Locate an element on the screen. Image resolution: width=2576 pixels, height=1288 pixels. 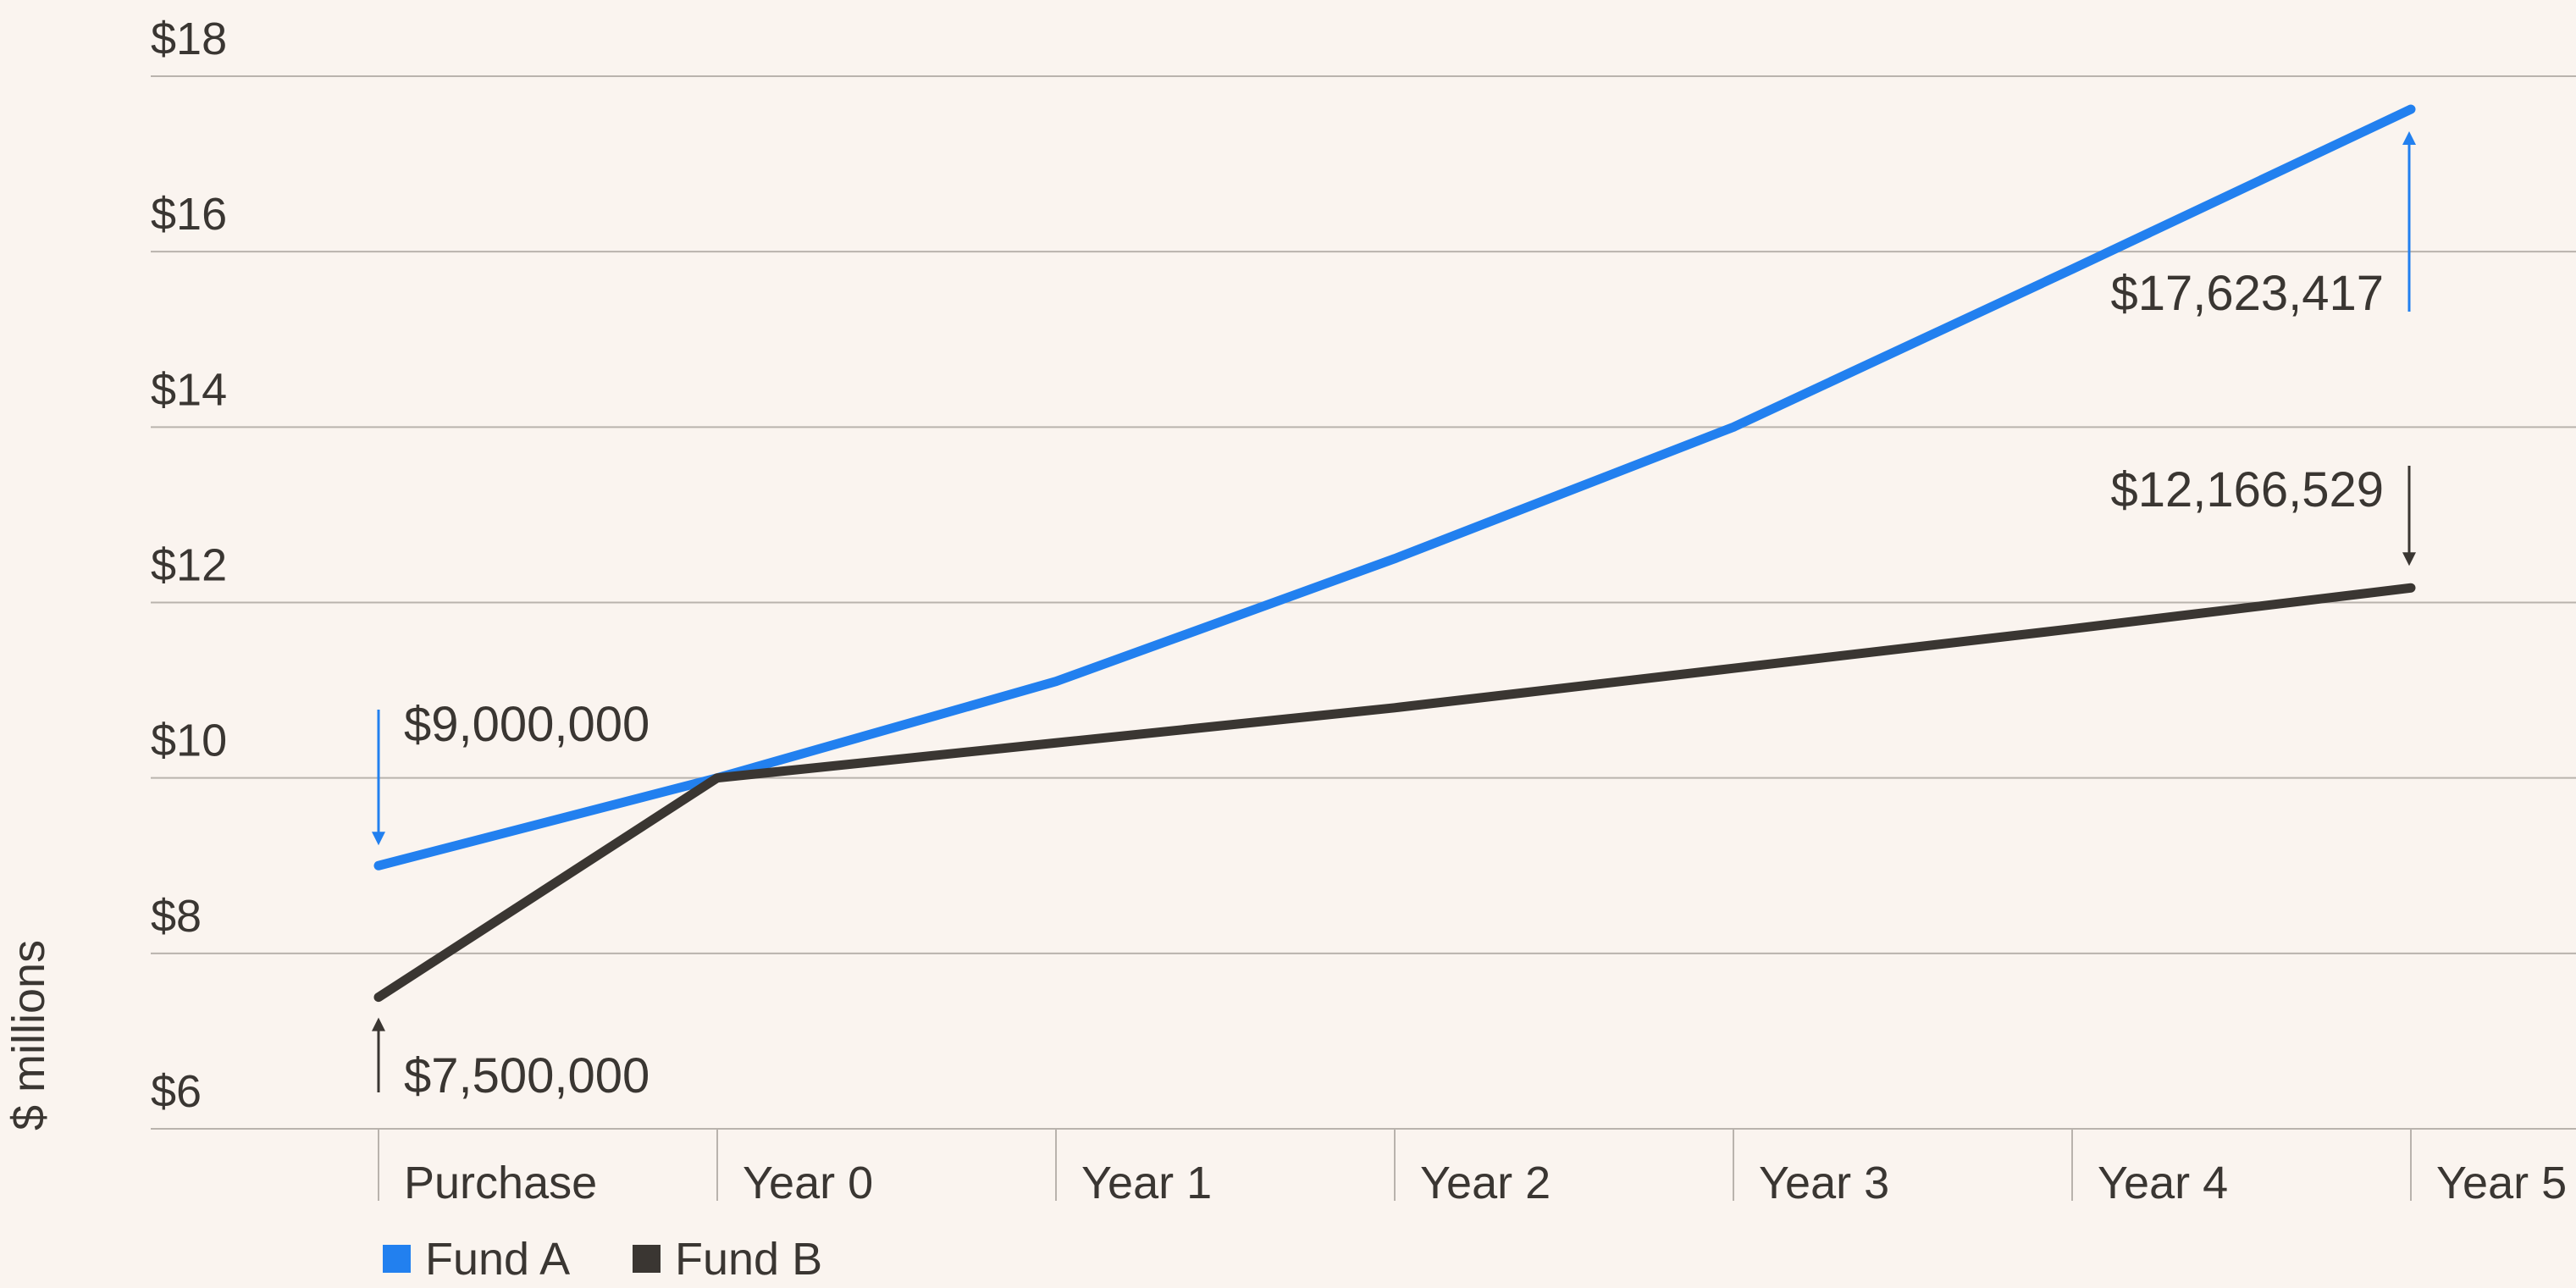
y-tick-label: $14 is located at coordinates (189, 390).